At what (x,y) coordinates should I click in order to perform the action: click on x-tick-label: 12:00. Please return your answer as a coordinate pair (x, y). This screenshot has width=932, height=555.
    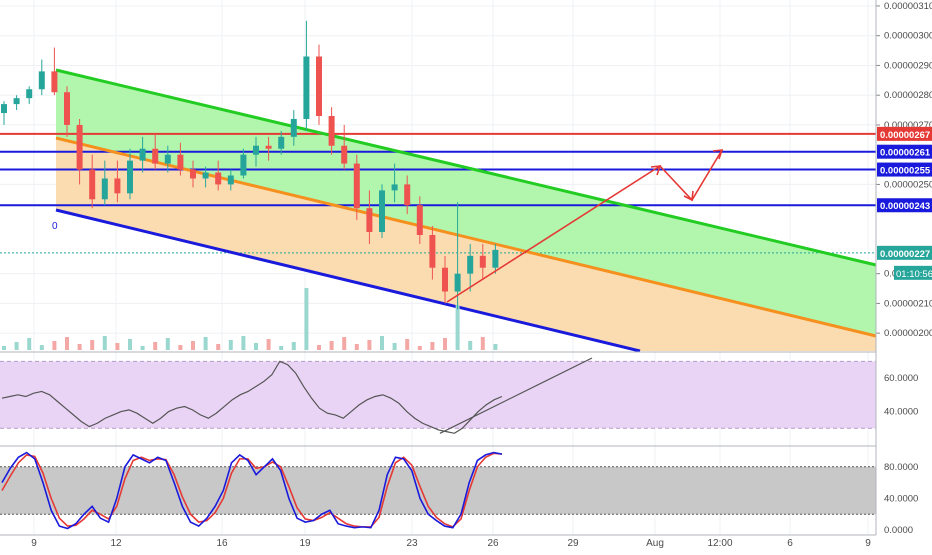
    Looking at the image, I should click on (719, 543).